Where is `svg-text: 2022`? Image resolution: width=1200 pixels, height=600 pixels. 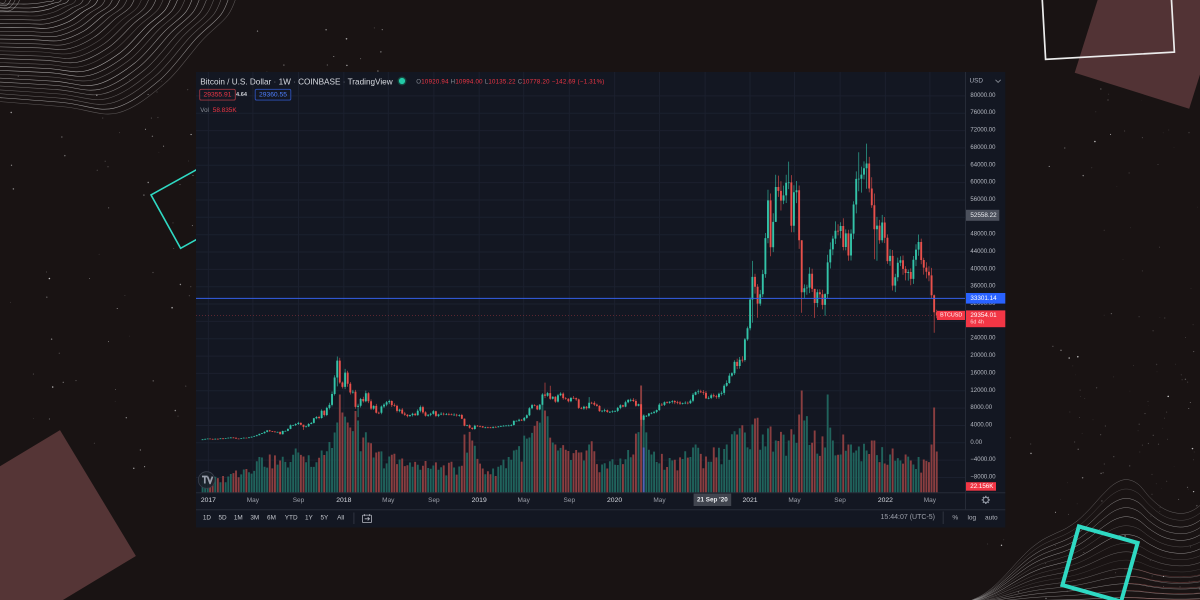 svg-text: 2022 is located at coordinates (885, 500).